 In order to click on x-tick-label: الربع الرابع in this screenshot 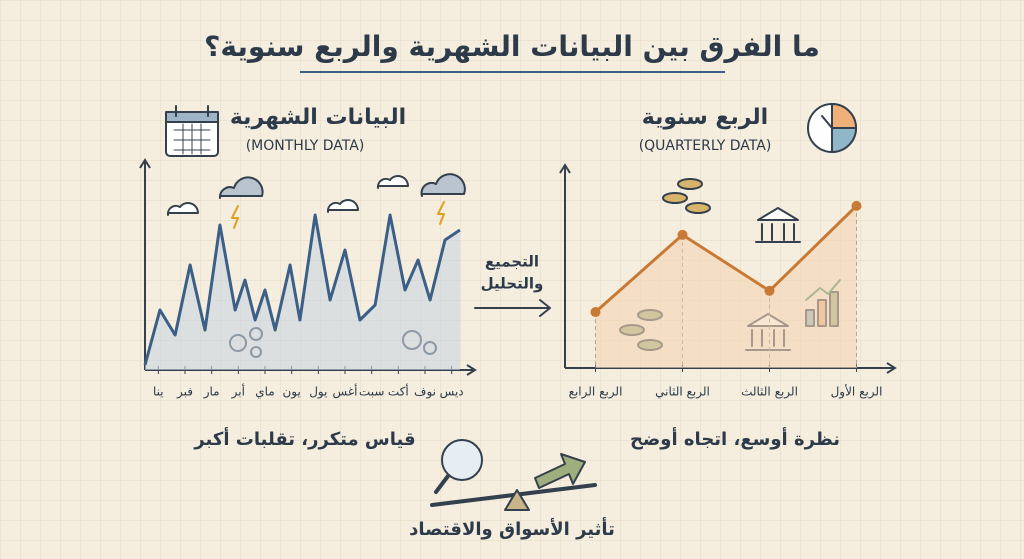, I will do `click(596, 392)`.